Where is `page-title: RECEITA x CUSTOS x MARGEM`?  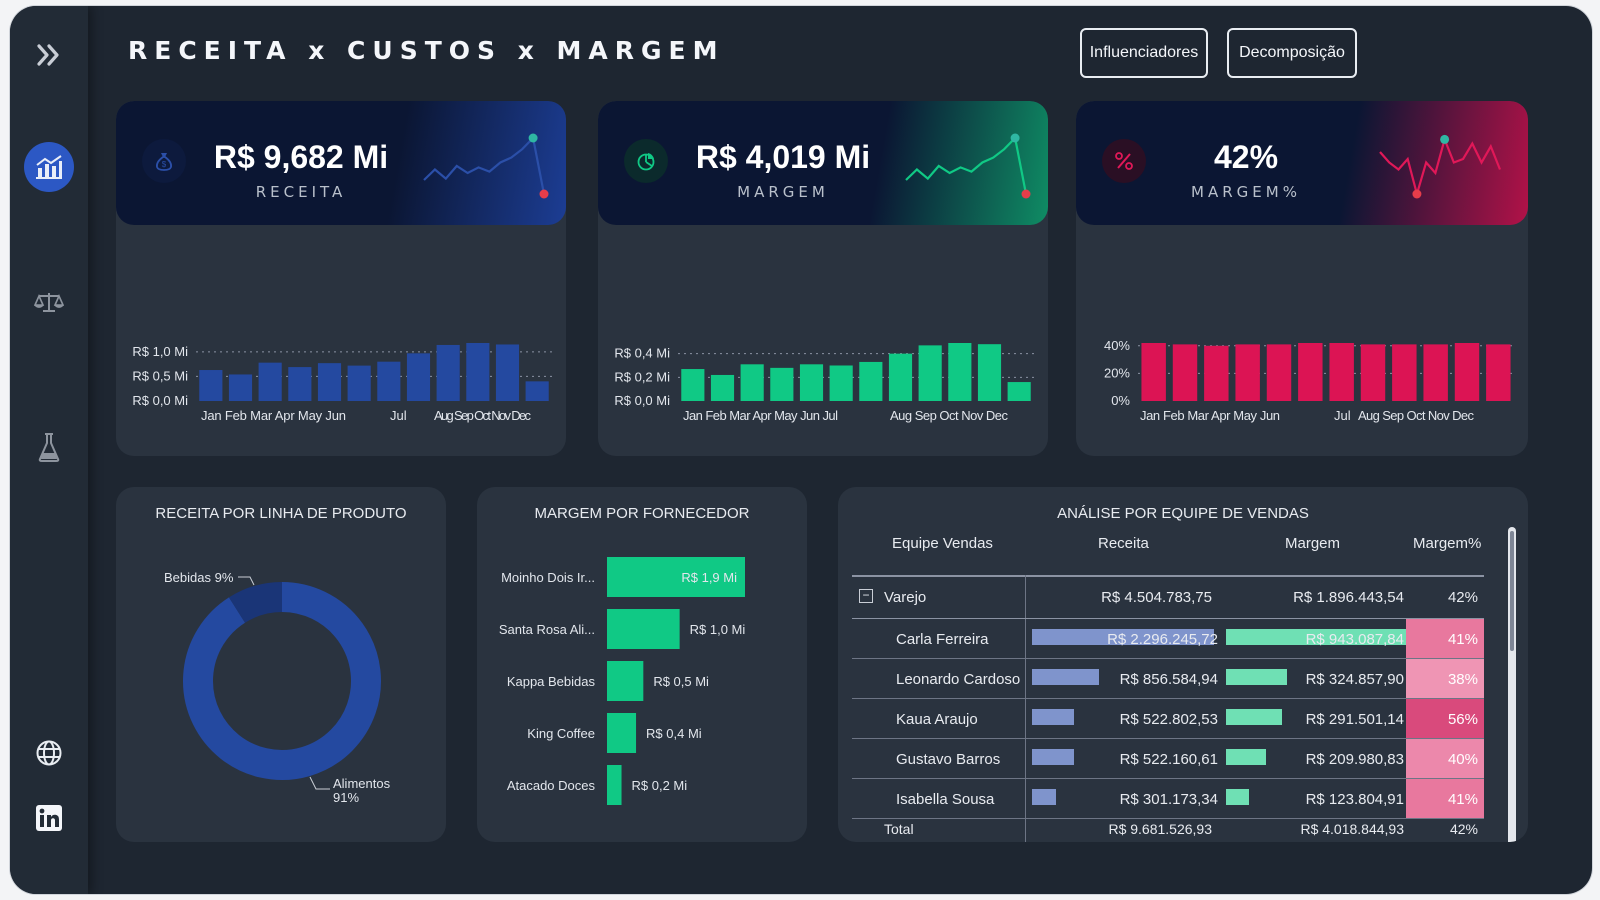 page-title: RECEITA x CUSTOS x MARGEM is located at coordinates (426, 50).